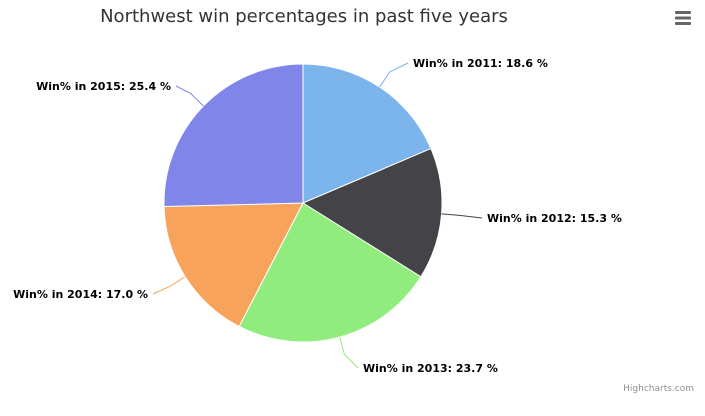 This screenshot has height=416, width=705. Describe the element at coordinates (658, 389) in the screenshot. I see `credits-link: Highcharts.com` at that location.